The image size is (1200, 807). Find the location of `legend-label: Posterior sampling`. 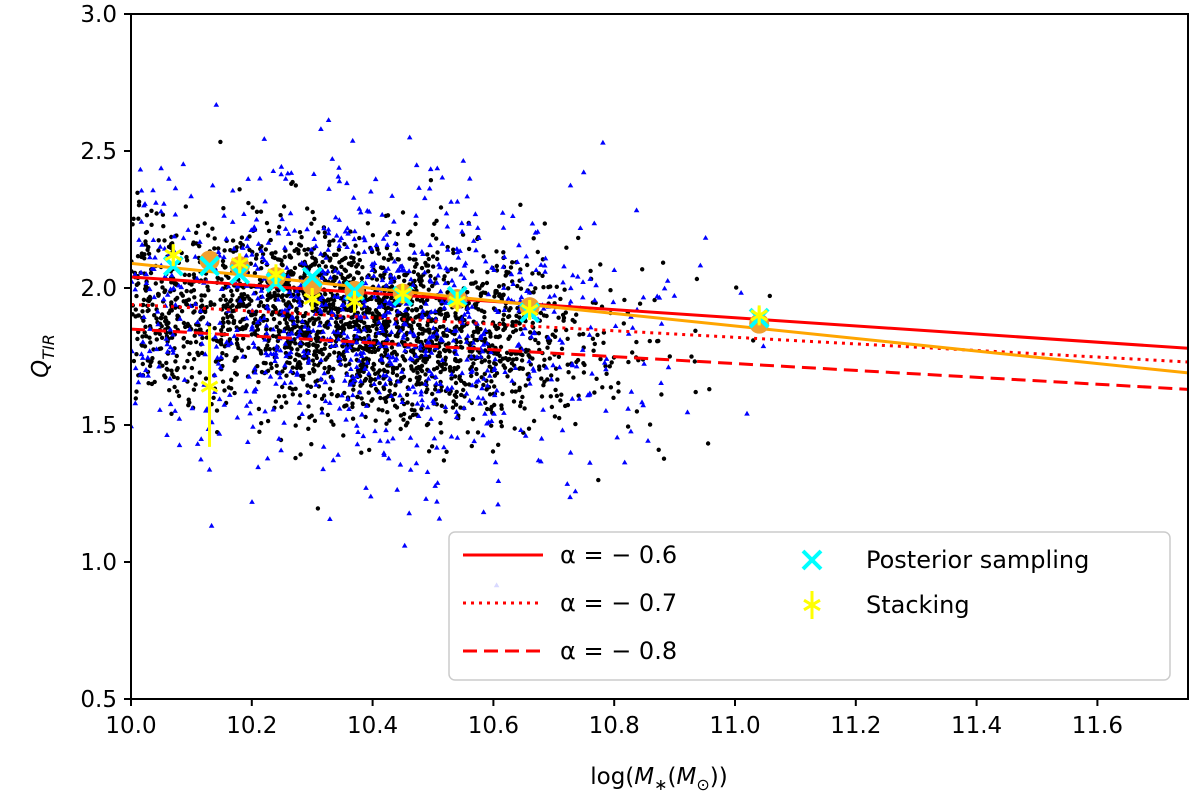

legend-label: Posterior sampling is located at coordinates (977, 560).